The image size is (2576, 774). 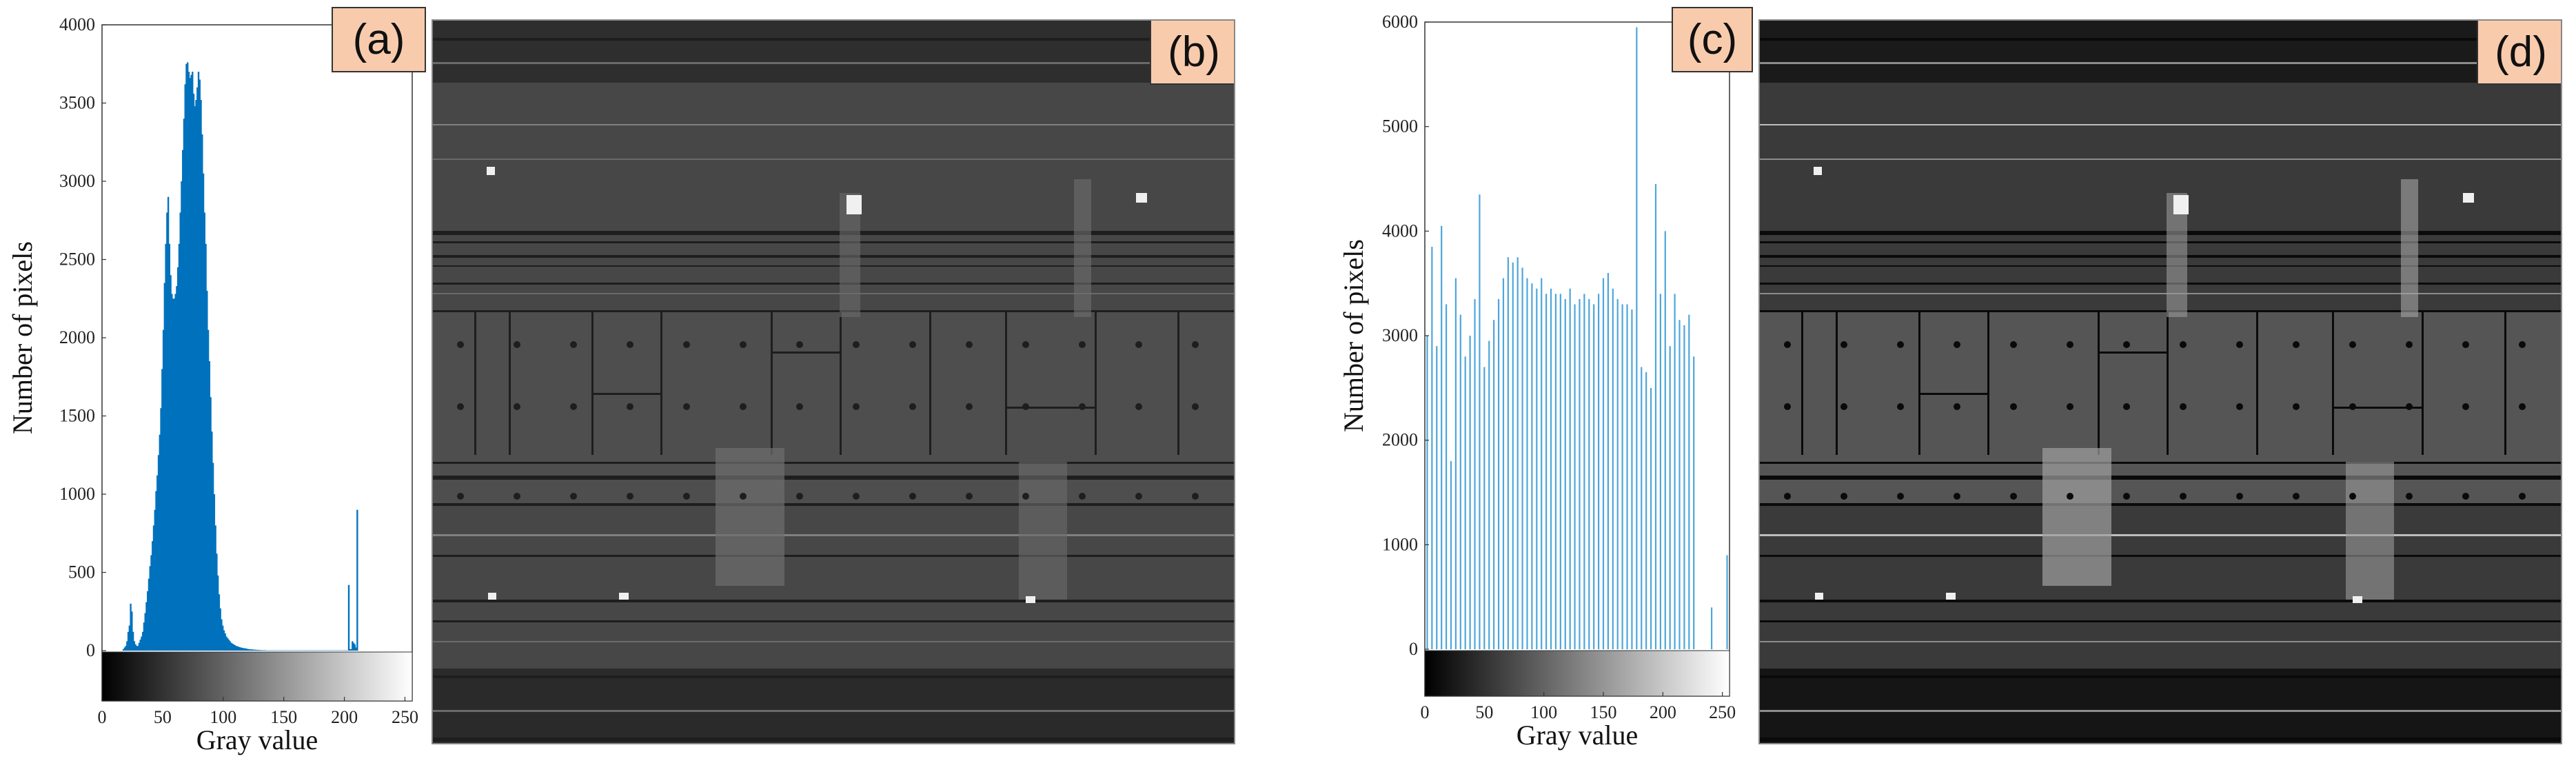 What do you see at coordinates (257, 739) in the screenshot?
I see `x-axis-label: Gray value` at bounding box center [257, 739].